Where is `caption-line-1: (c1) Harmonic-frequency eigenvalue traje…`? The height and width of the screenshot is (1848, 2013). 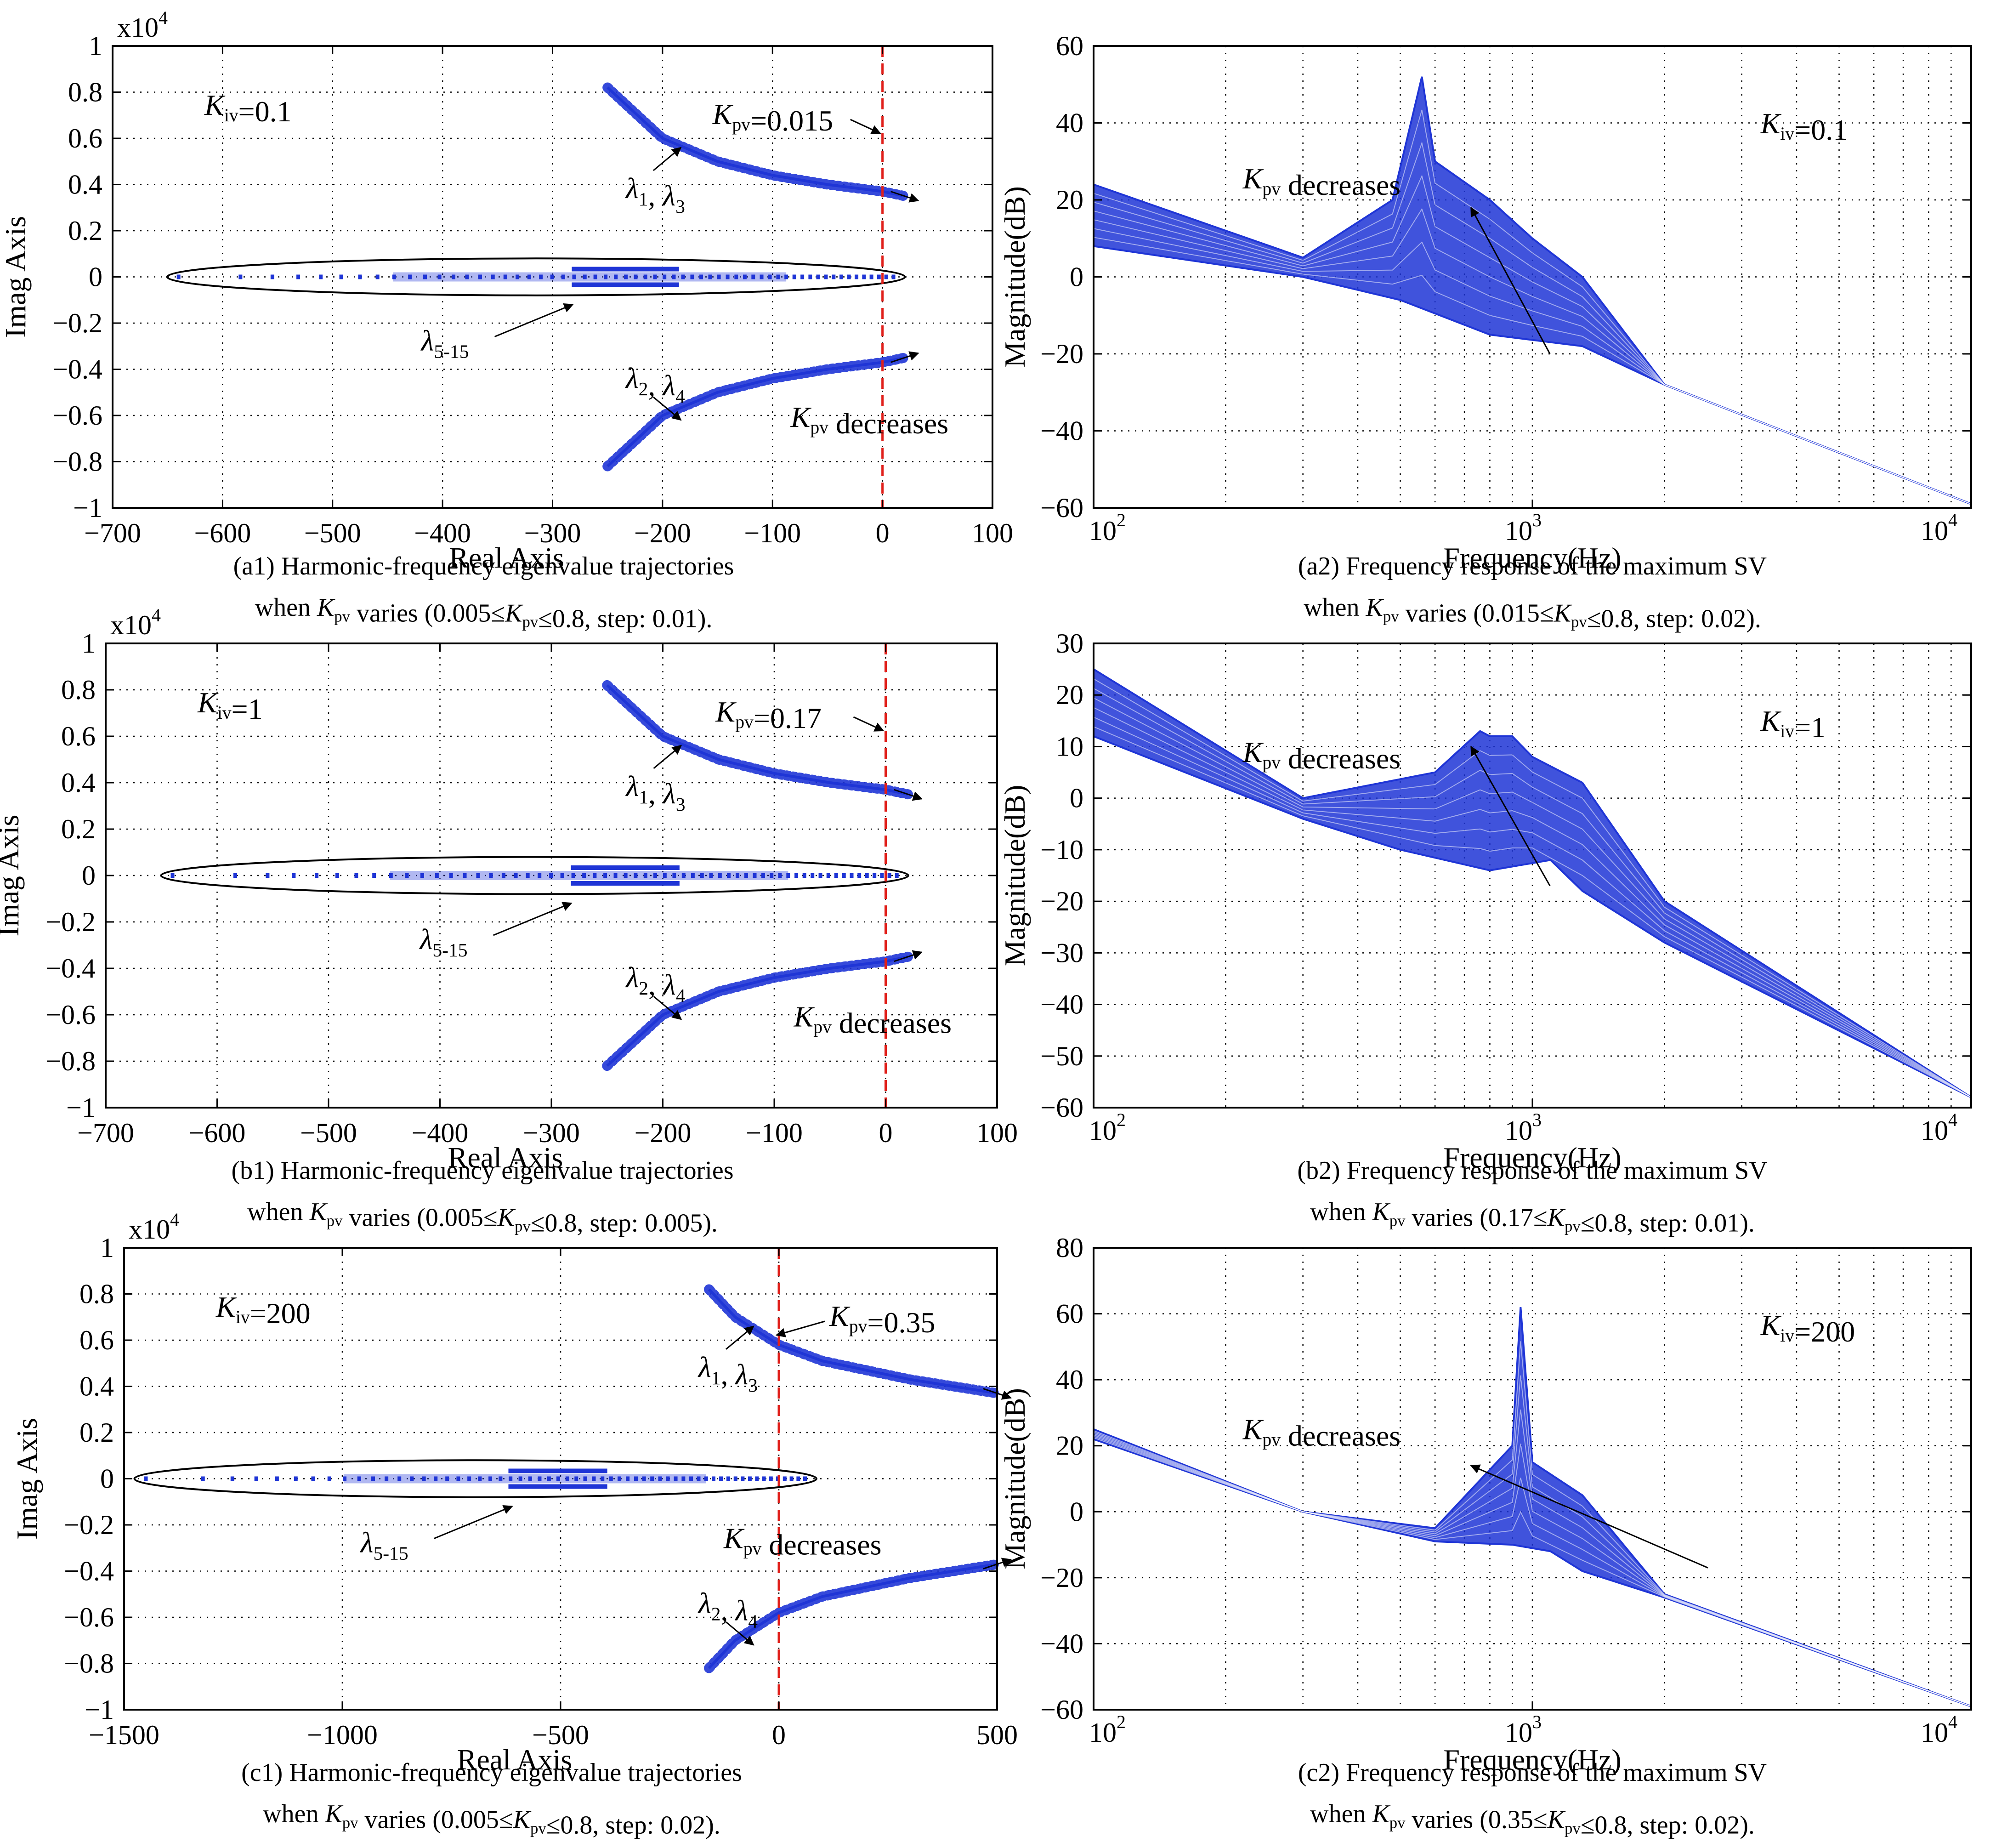
caption-line-1: (c1) Harmonic-frequency eigenvalue traje… is located at coordinates (492, 1772).